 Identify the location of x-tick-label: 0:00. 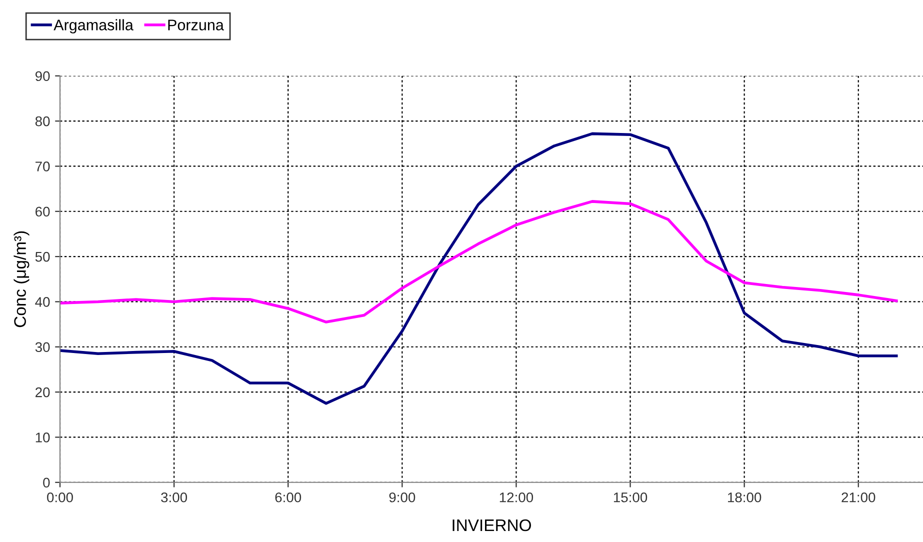
(60, 497).